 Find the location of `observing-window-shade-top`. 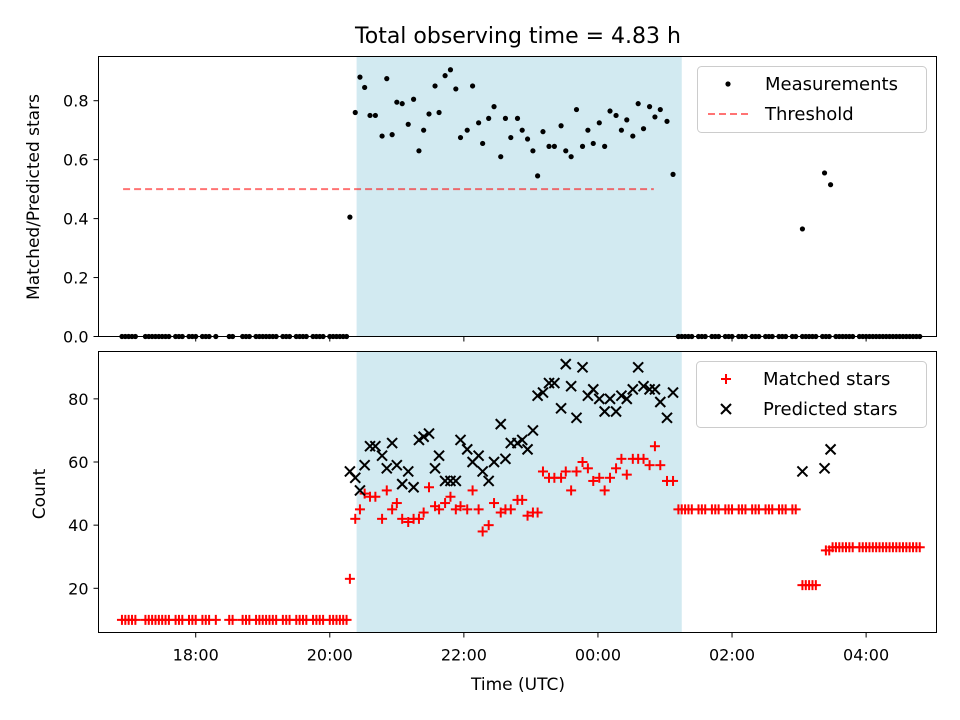

observing-window-shade-top is located at coordinates (519, 196).